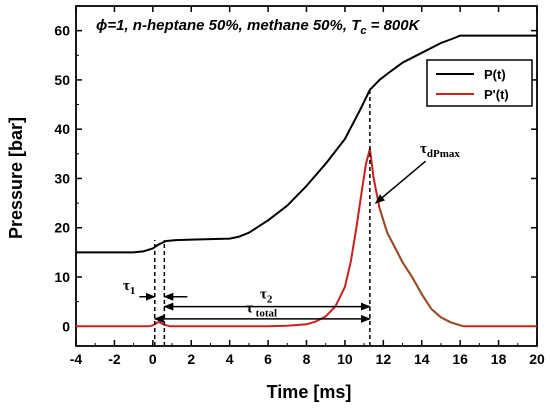 The height and width of the screenshot is (412, 550). Describe the element at coordinates (460, 359) in the screenshot. I see `x-tick-label: 16` at that location.